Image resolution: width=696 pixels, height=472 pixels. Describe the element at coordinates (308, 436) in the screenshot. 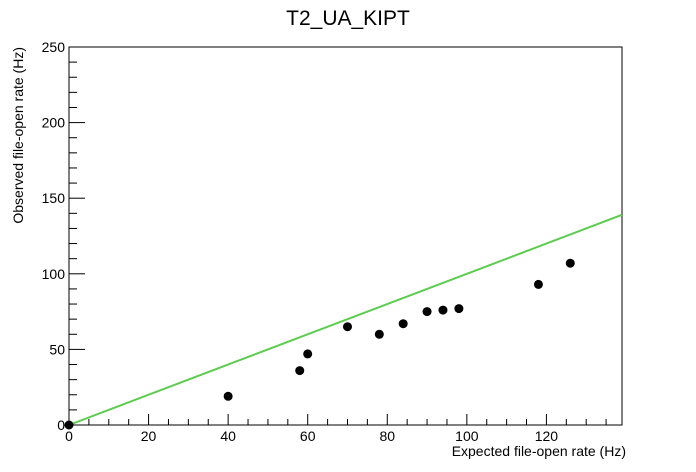

I see `x-tick-label: 60` at that location.